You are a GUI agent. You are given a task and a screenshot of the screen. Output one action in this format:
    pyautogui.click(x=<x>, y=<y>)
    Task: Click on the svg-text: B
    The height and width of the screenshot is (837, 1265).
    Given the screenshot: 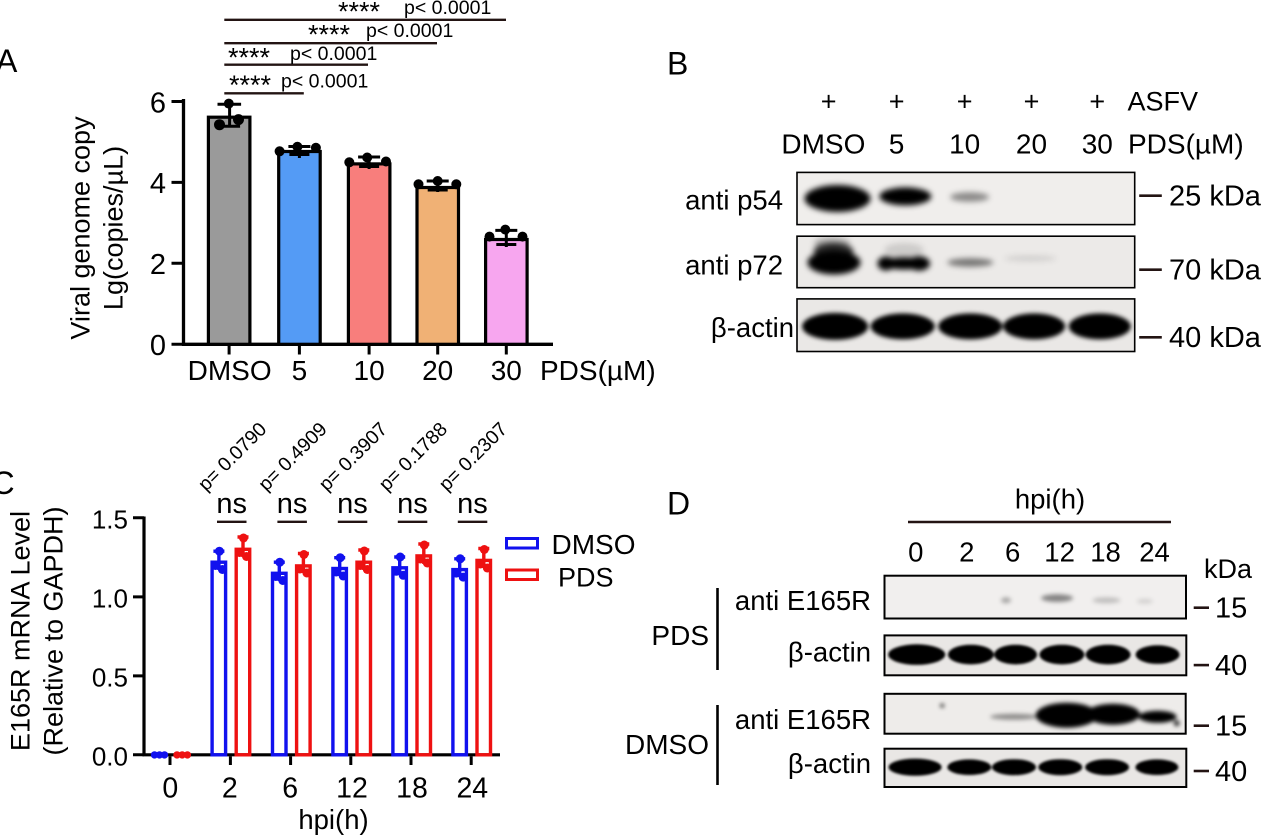 What is the action you would take?
    pyautogui.click(x=677, y=64)
    